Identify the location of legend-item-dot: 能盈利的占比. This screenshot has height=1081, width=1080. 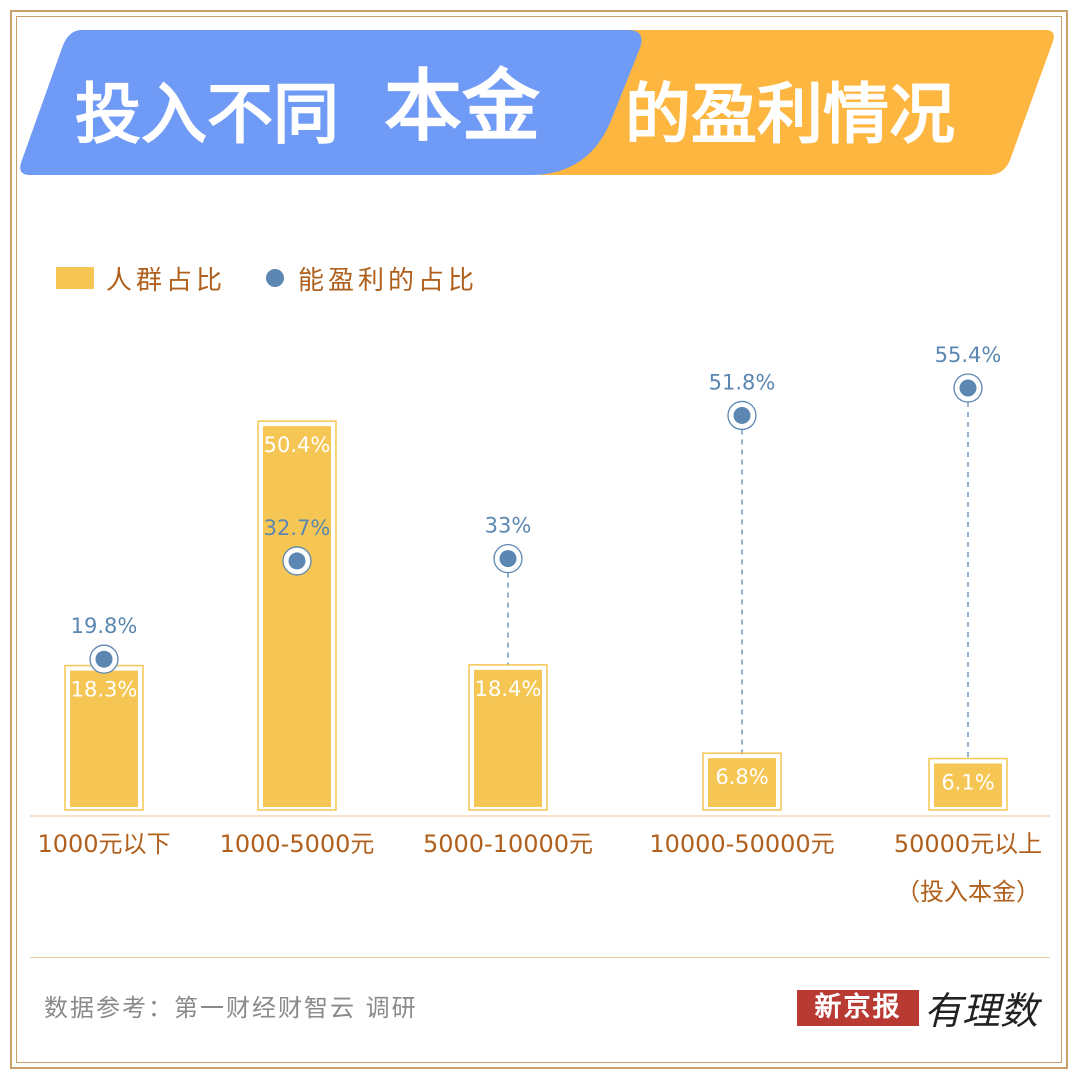
(372, 278).